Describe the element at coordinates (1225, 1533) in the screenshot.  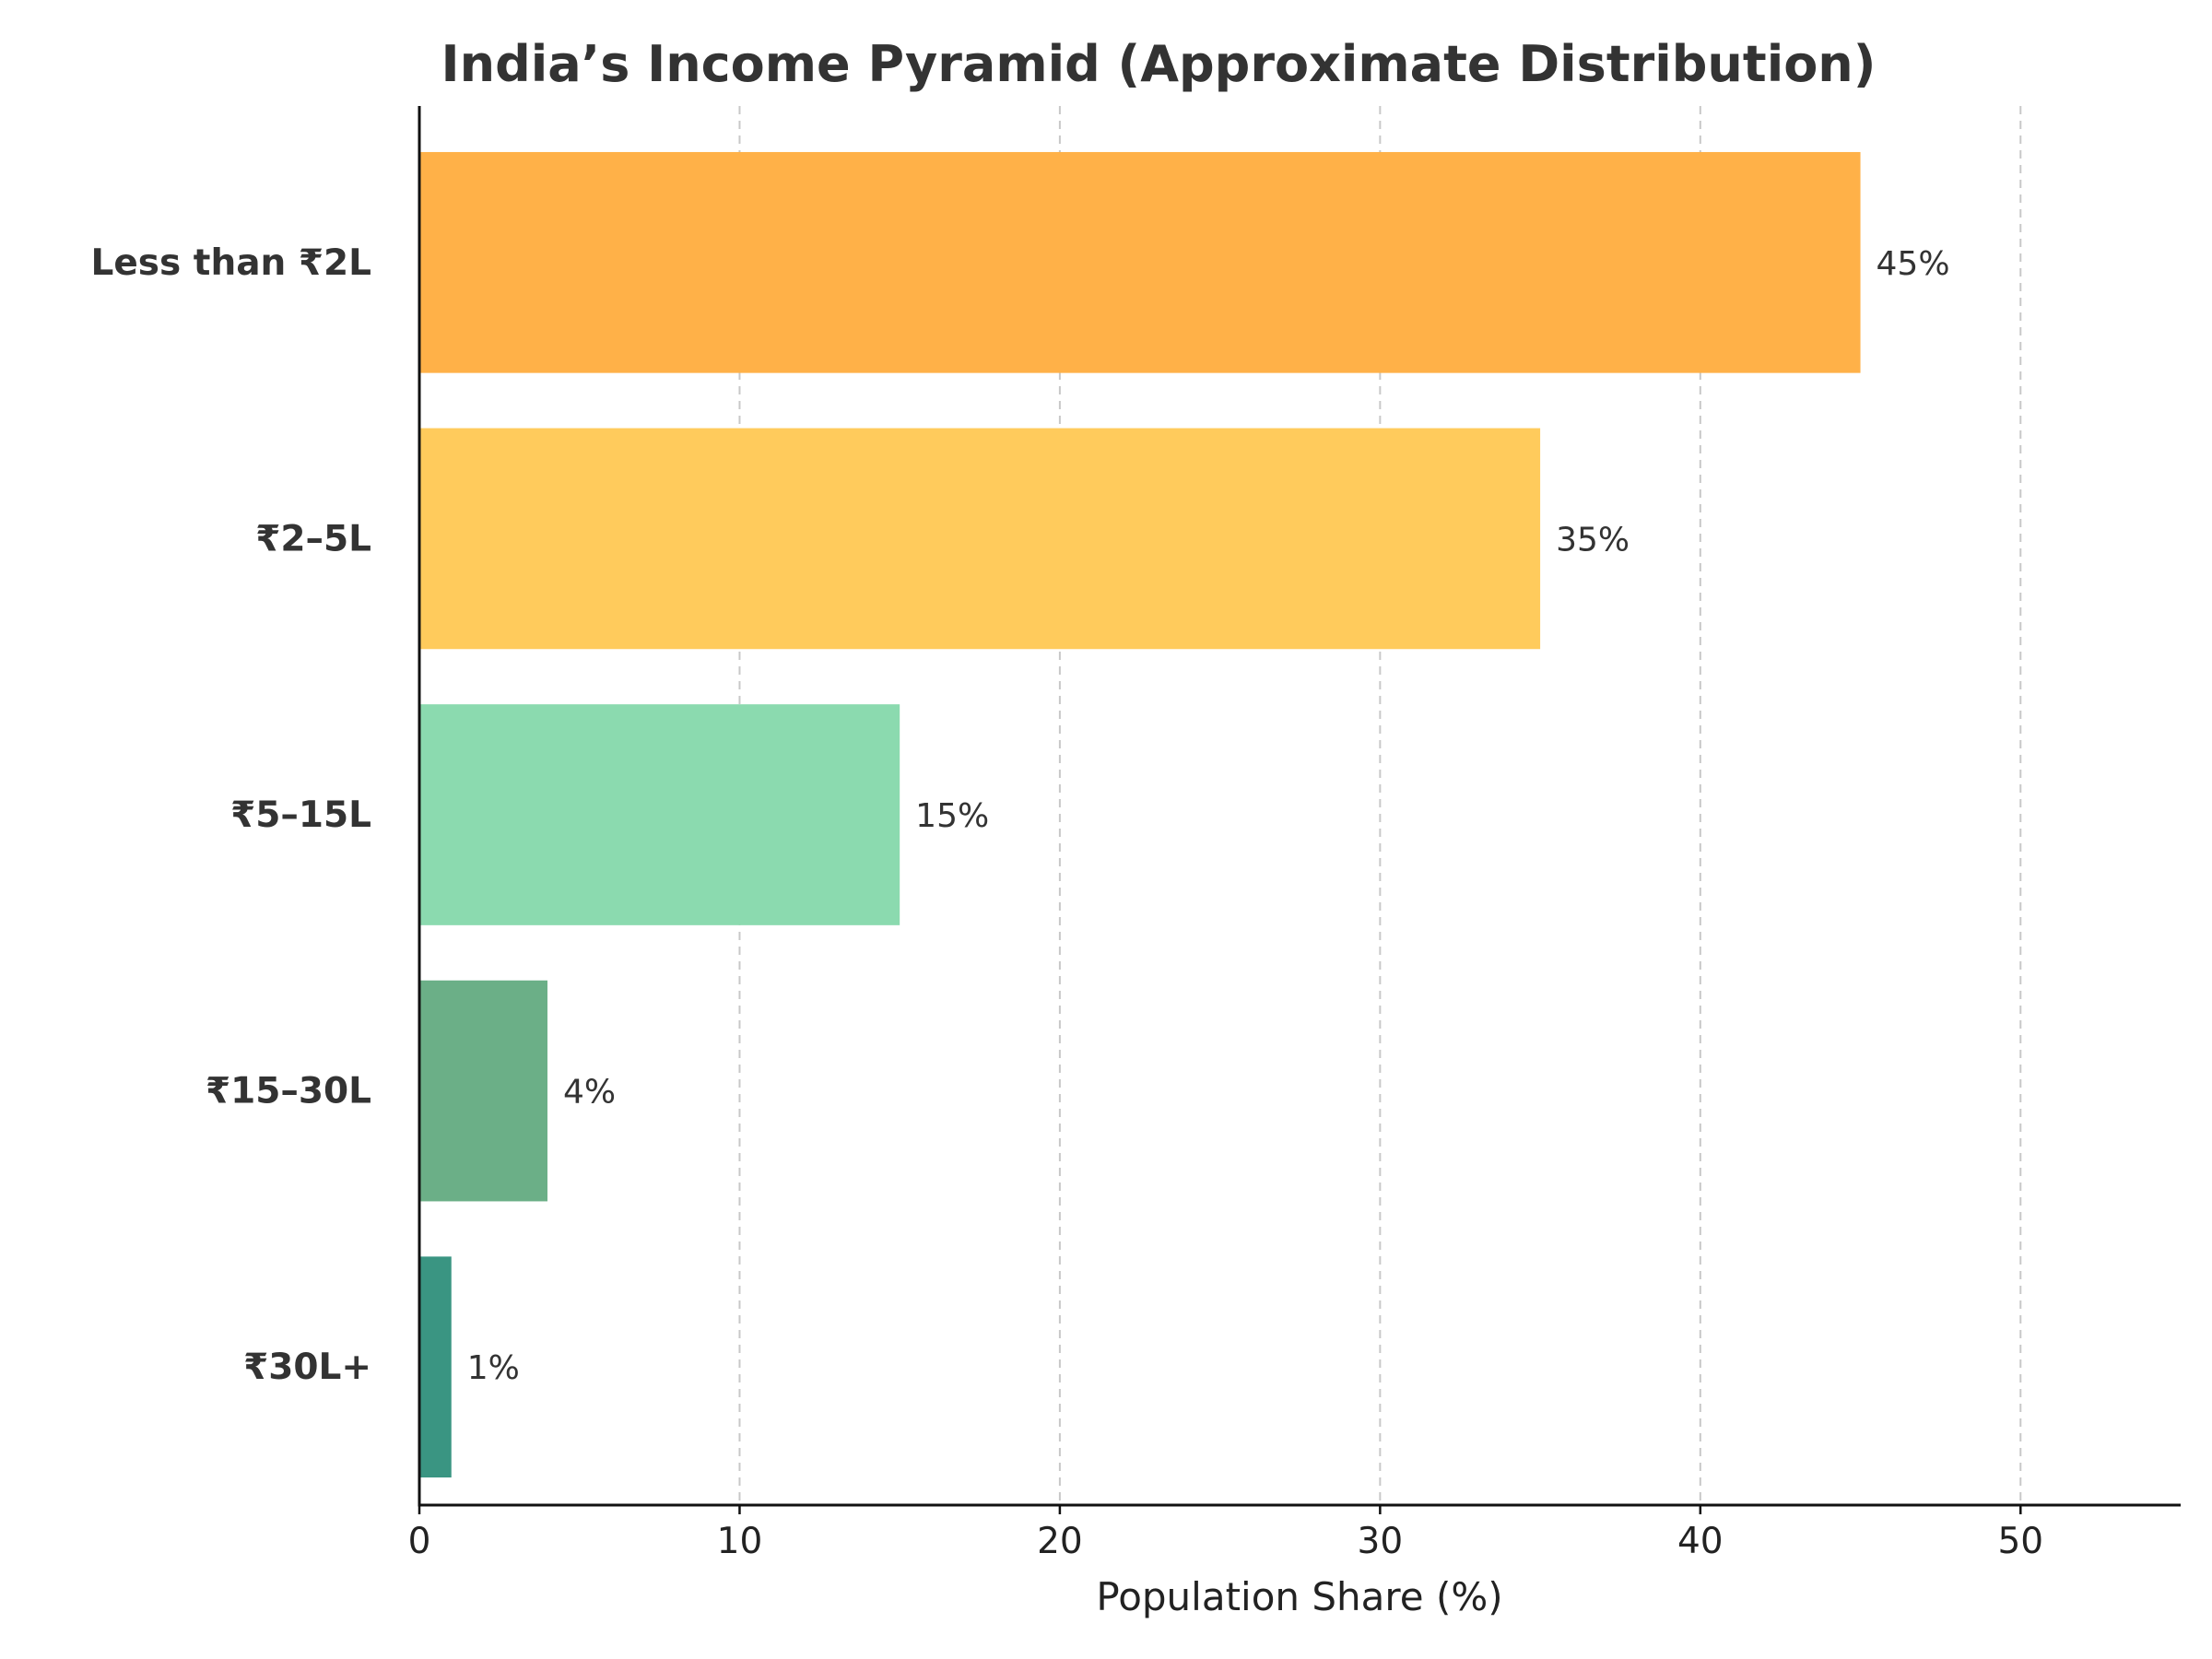
I see `x-ticks: 0 10 20 30 40 50` at that location.